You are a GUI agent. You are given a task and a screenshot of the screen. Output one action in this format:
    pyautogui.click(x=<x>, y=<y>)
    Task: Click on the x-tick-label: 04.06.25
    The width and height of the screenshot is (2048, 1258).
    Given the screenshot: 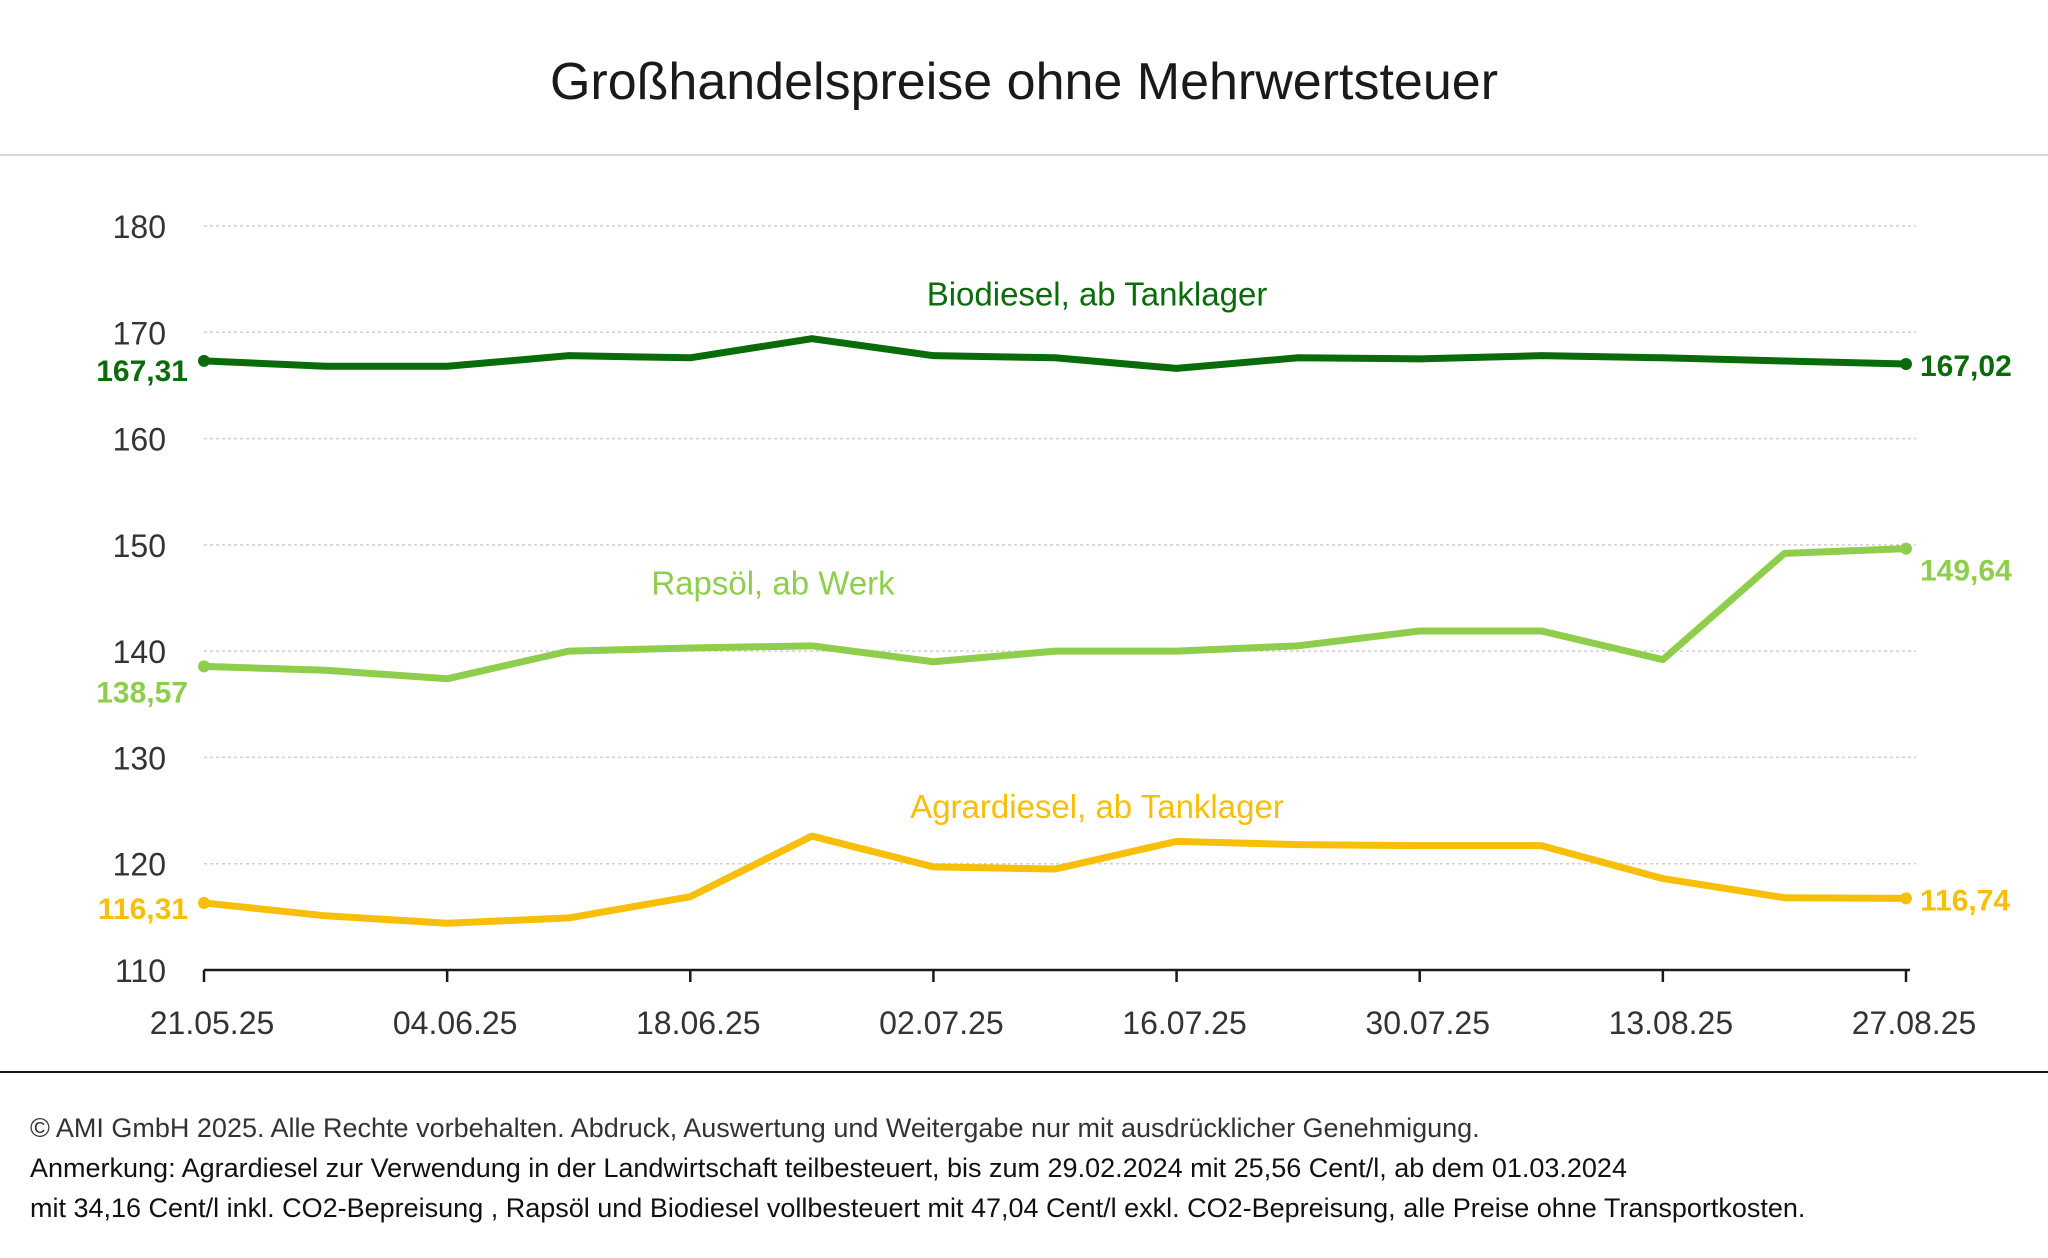 What is the action you would take?
    pyautogui.click(x=455, y=1023)
    